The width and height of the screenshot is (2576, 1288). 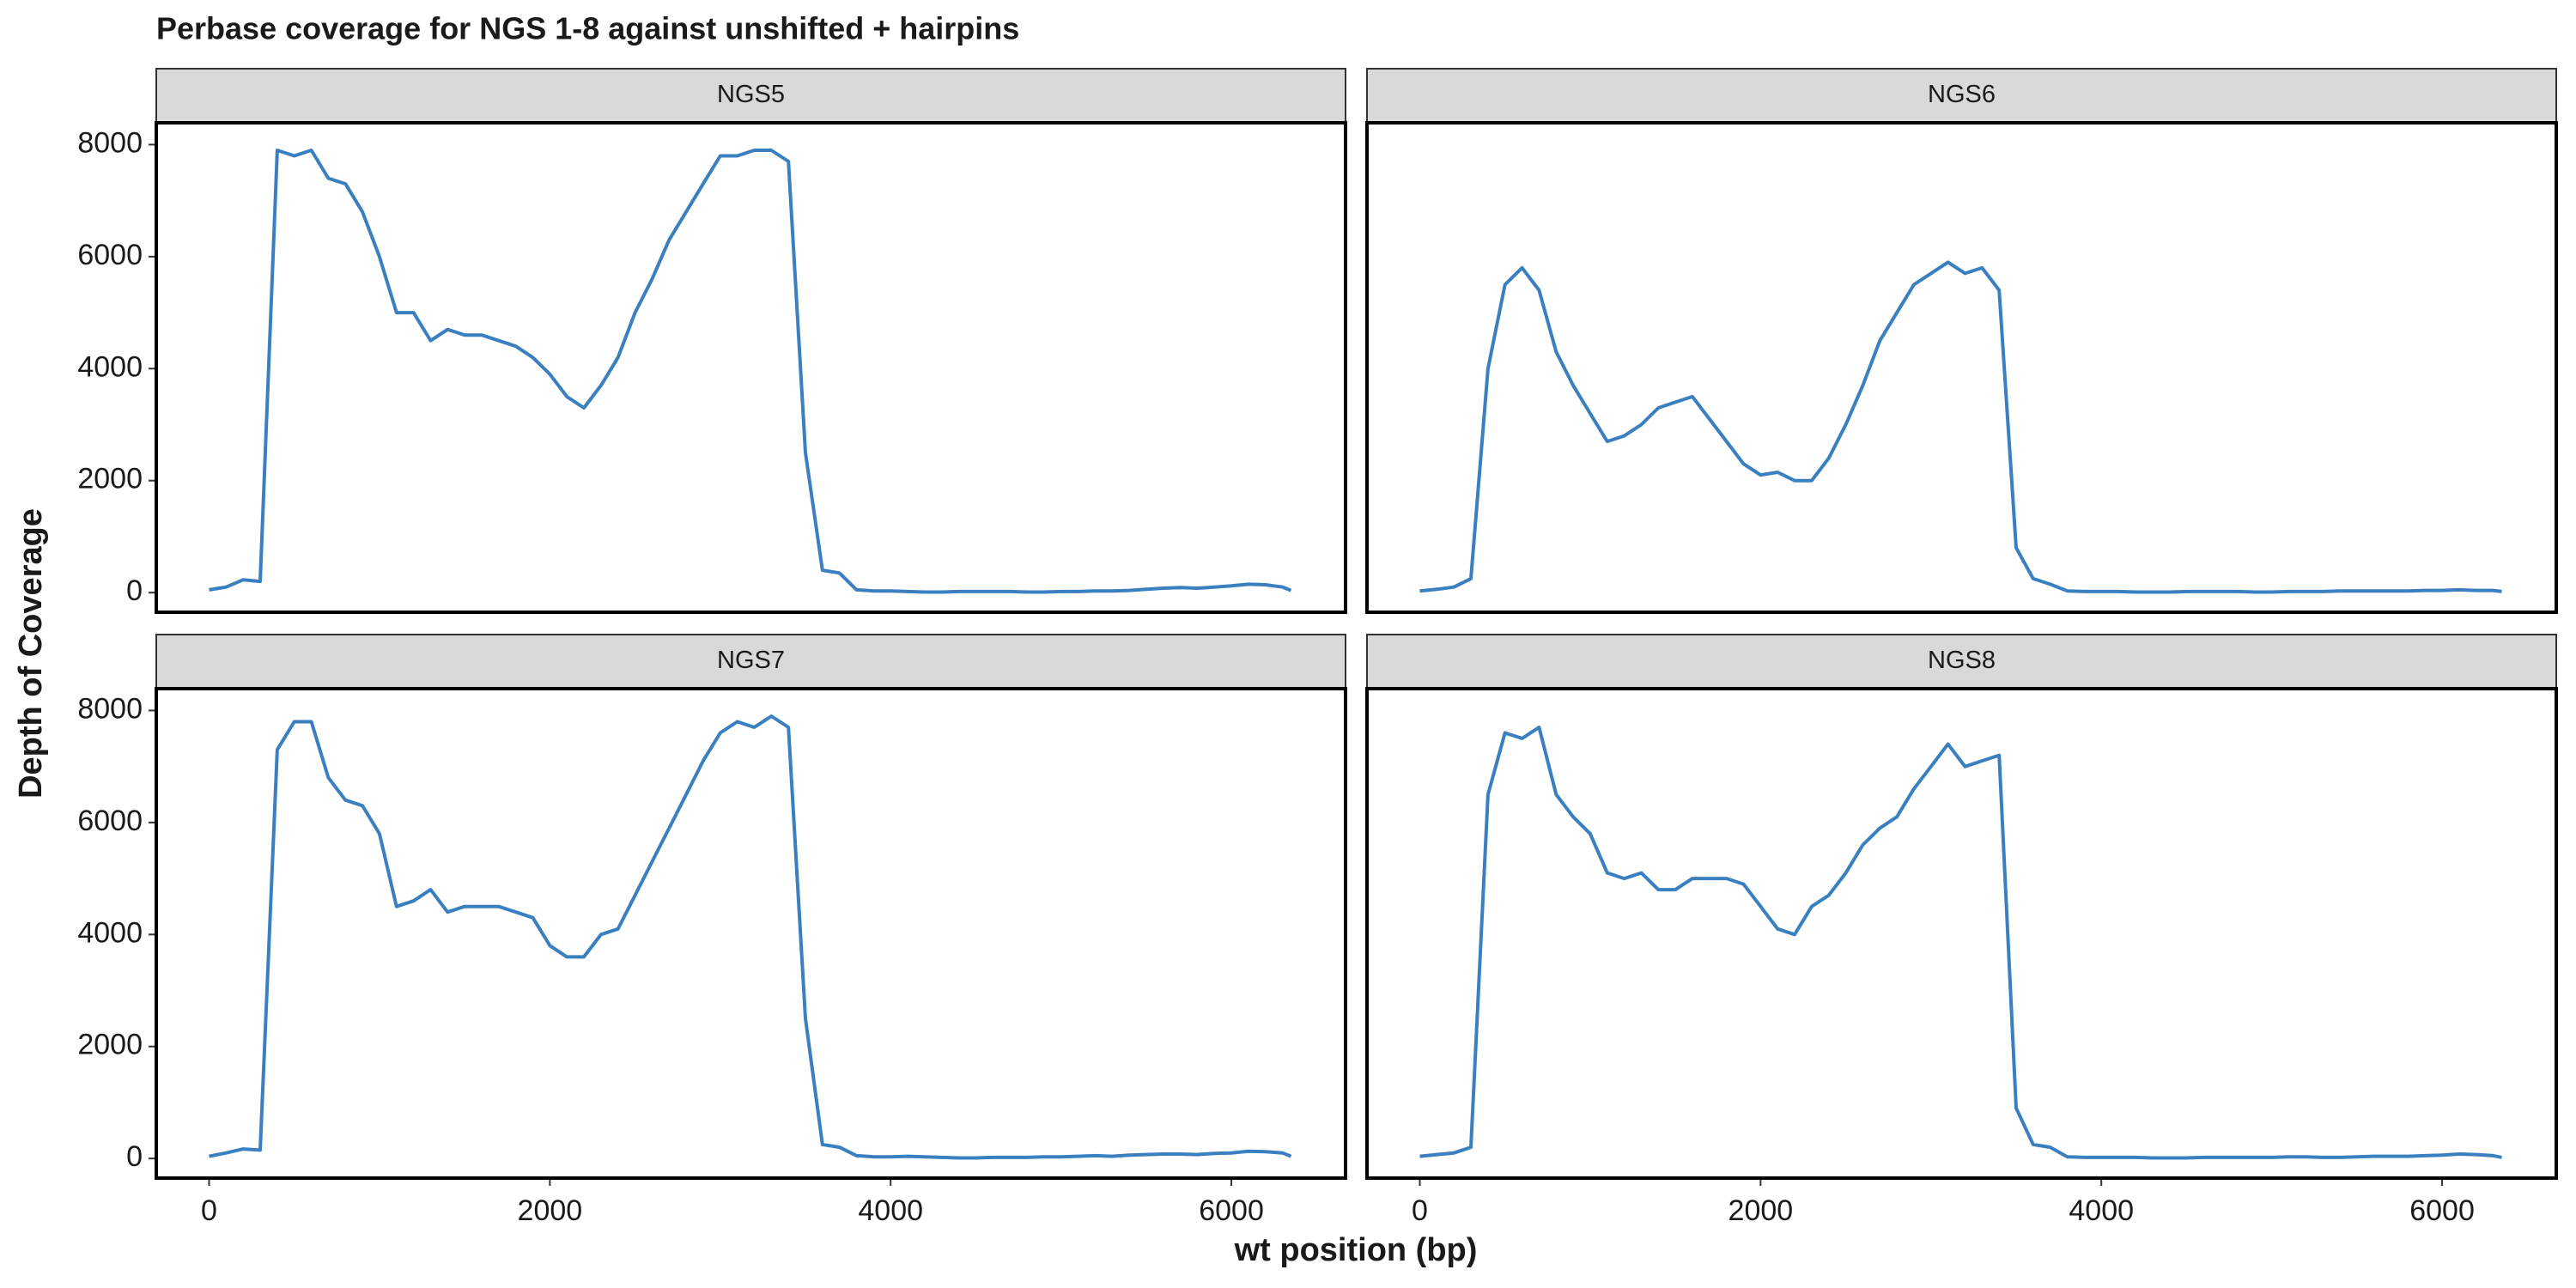 I want to click on strip-label: NGS8, so click(x=1962, y=660).